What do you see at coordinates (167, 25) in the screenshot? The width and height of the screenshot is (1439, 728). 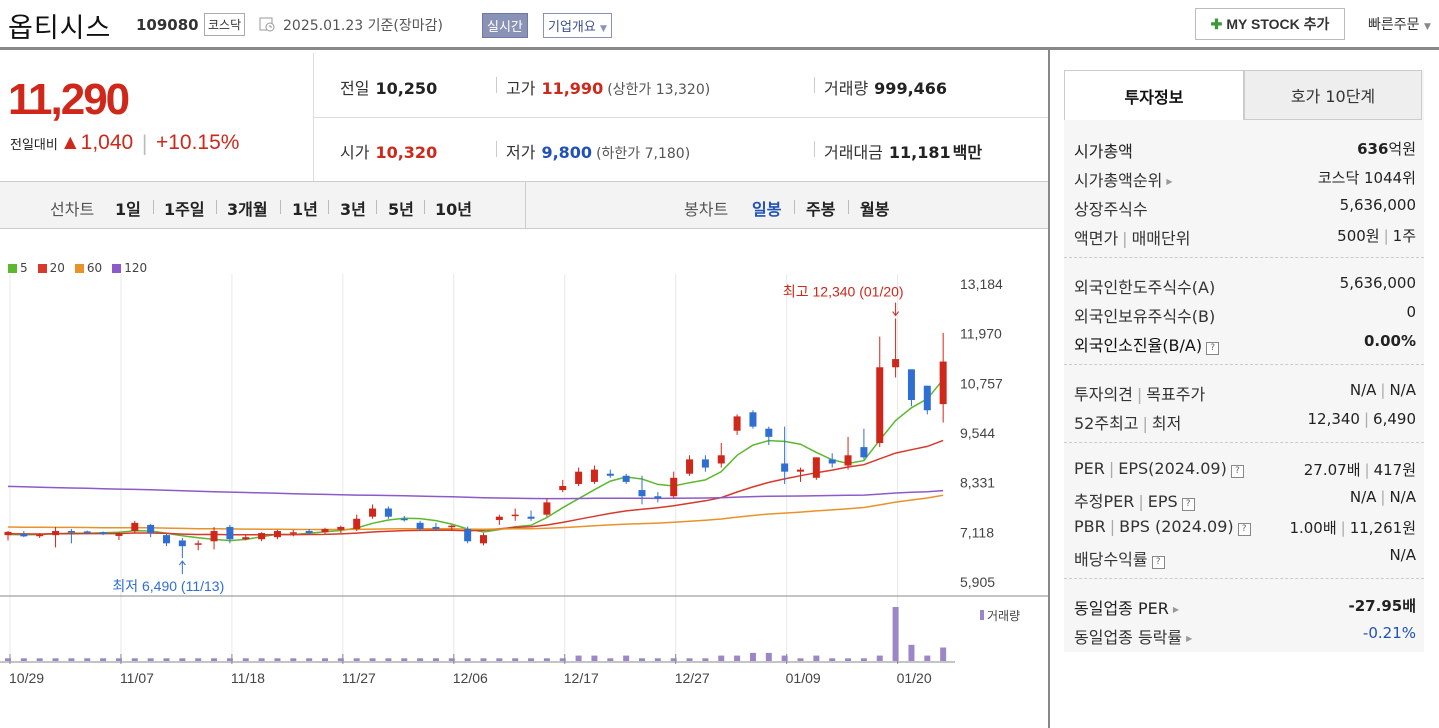 I see `stock-code: 109080` at bounding box center [167, 25].